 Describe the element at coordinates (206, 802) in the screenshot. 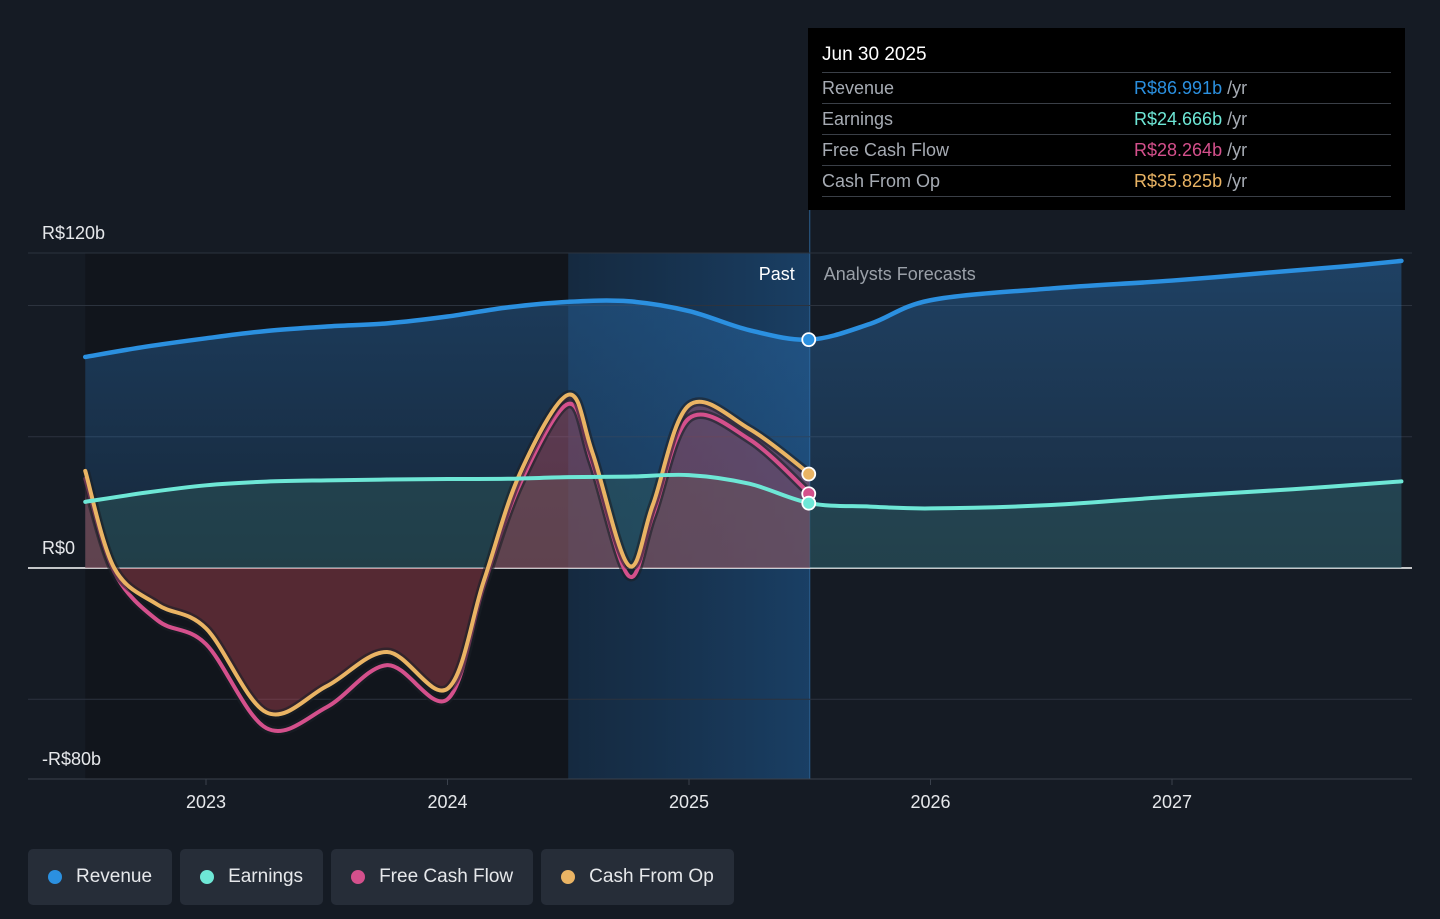

I see `x-tick-label: 2023` at that location.